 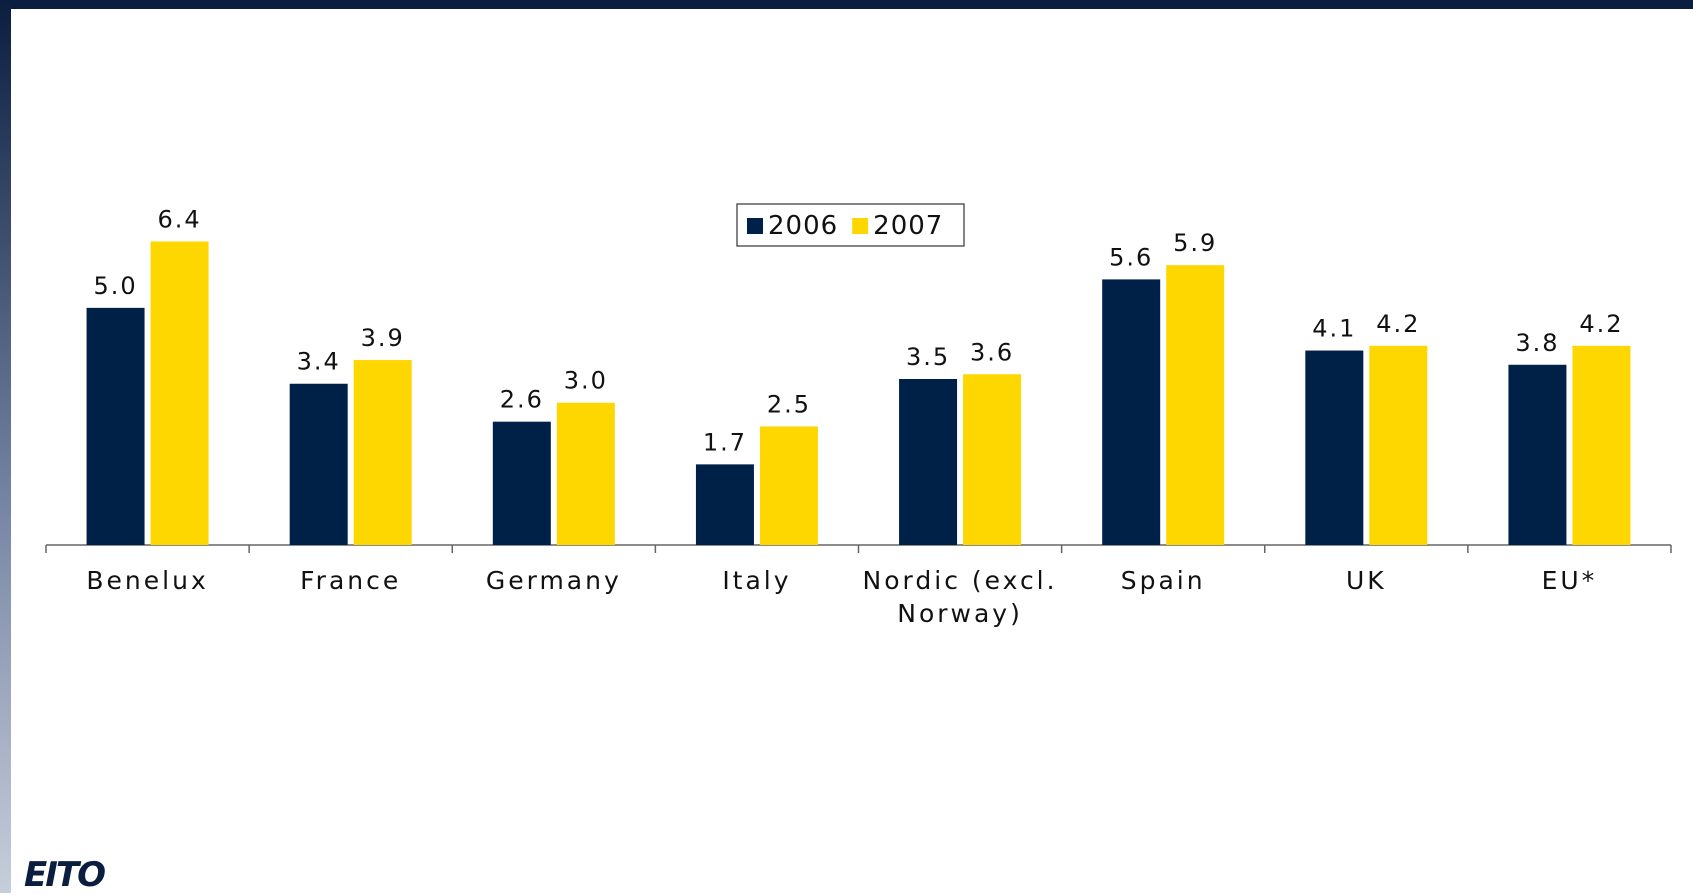 I want to click on legend-box, so click(x=850, y=225).